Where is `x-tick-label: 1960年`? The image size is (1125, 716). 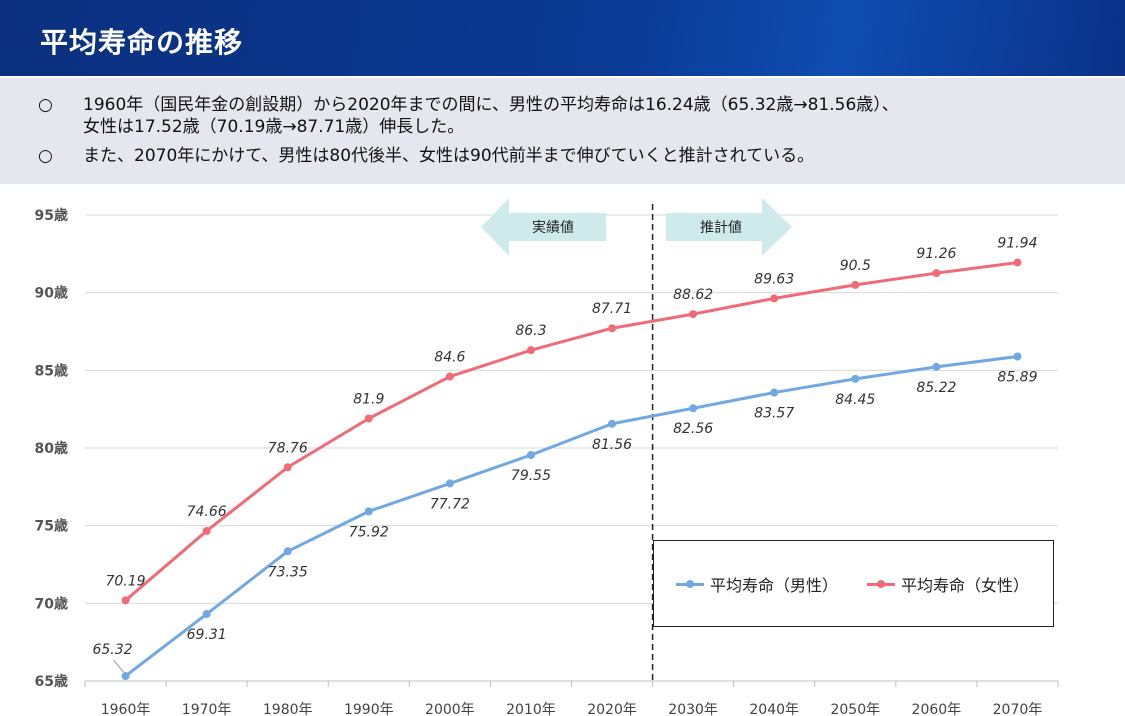 x-tick-label: 1960年 is located at coordinates (126, 709).